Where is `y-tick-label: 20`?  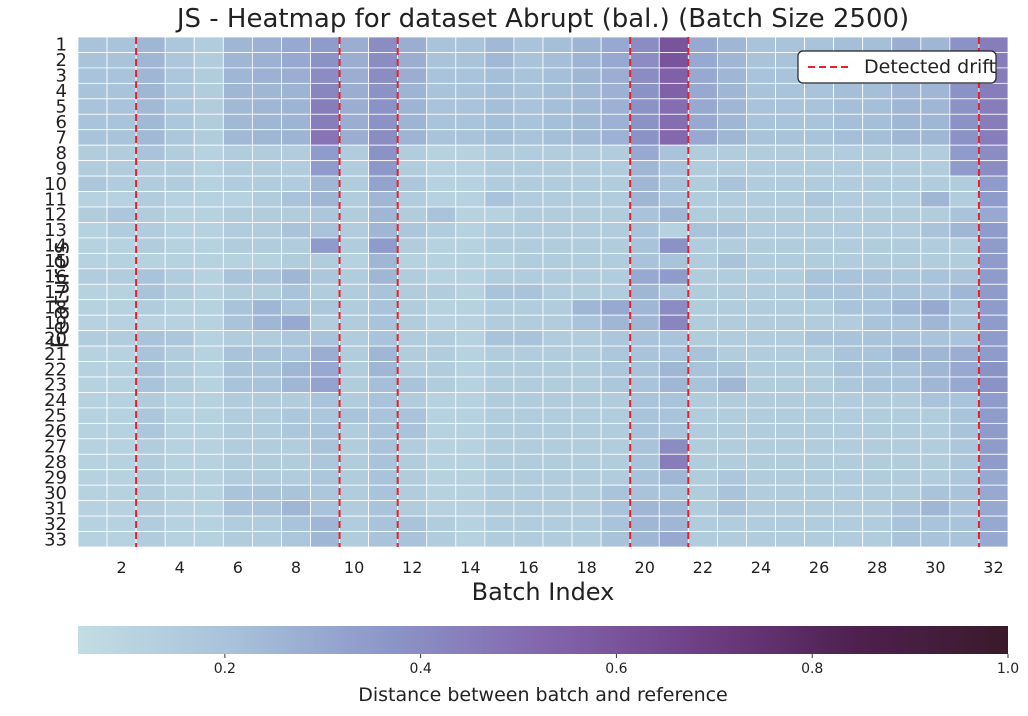 y-tick-label: 20 is located at coordinates (55, 338).